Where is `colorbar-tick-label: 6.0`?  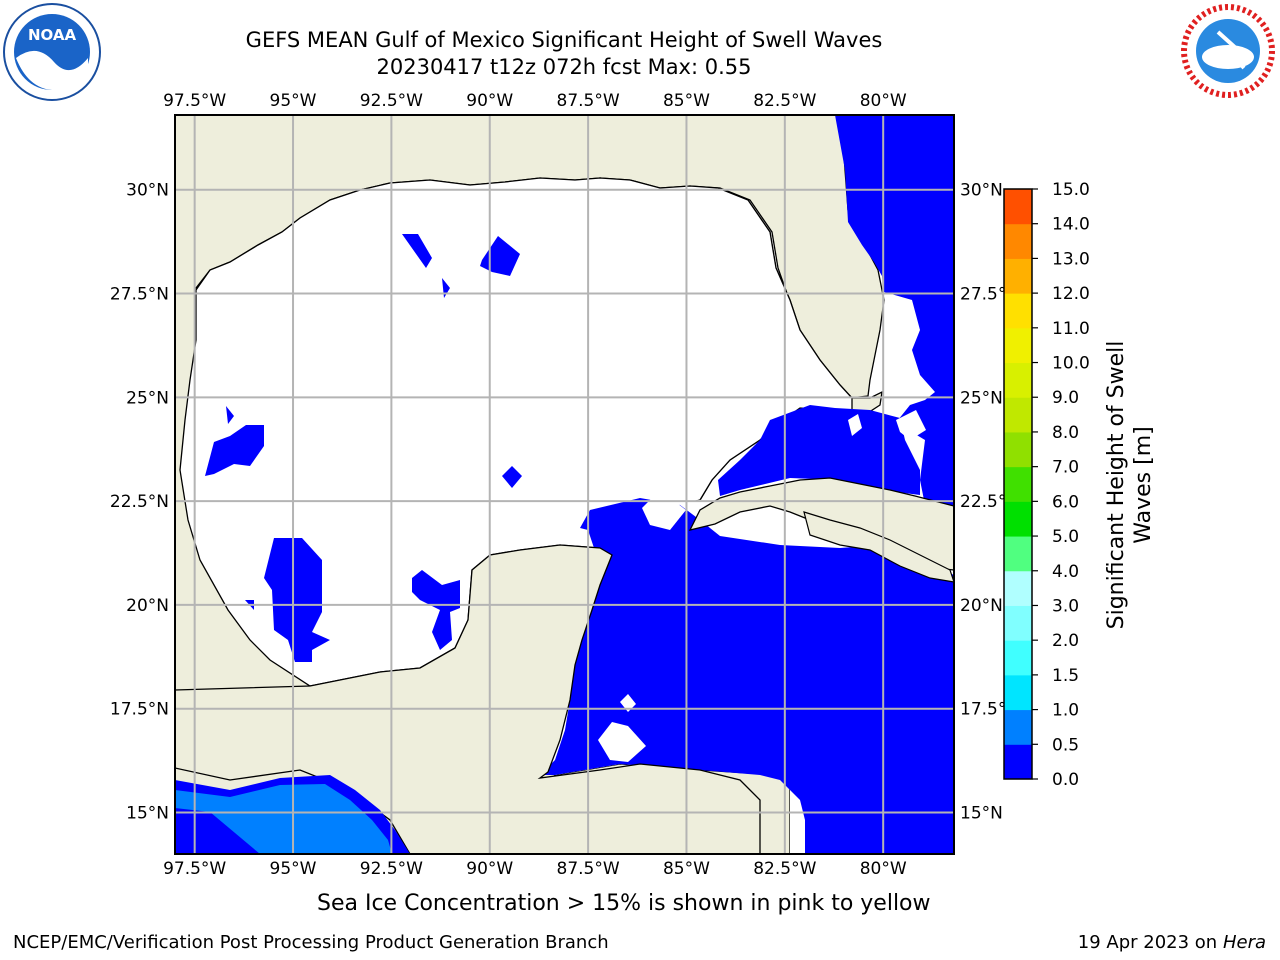
colorbar-tick-label: 6.0 is located at coordinates (1065, 502).